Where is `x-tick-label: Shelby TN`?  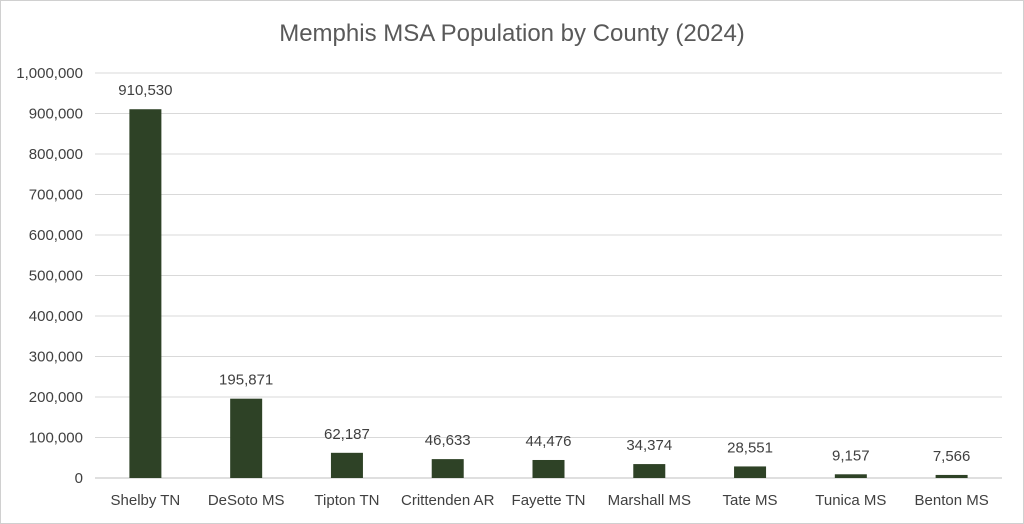
x-tick-label: Shelby TN is located at coordinates (146, 500).